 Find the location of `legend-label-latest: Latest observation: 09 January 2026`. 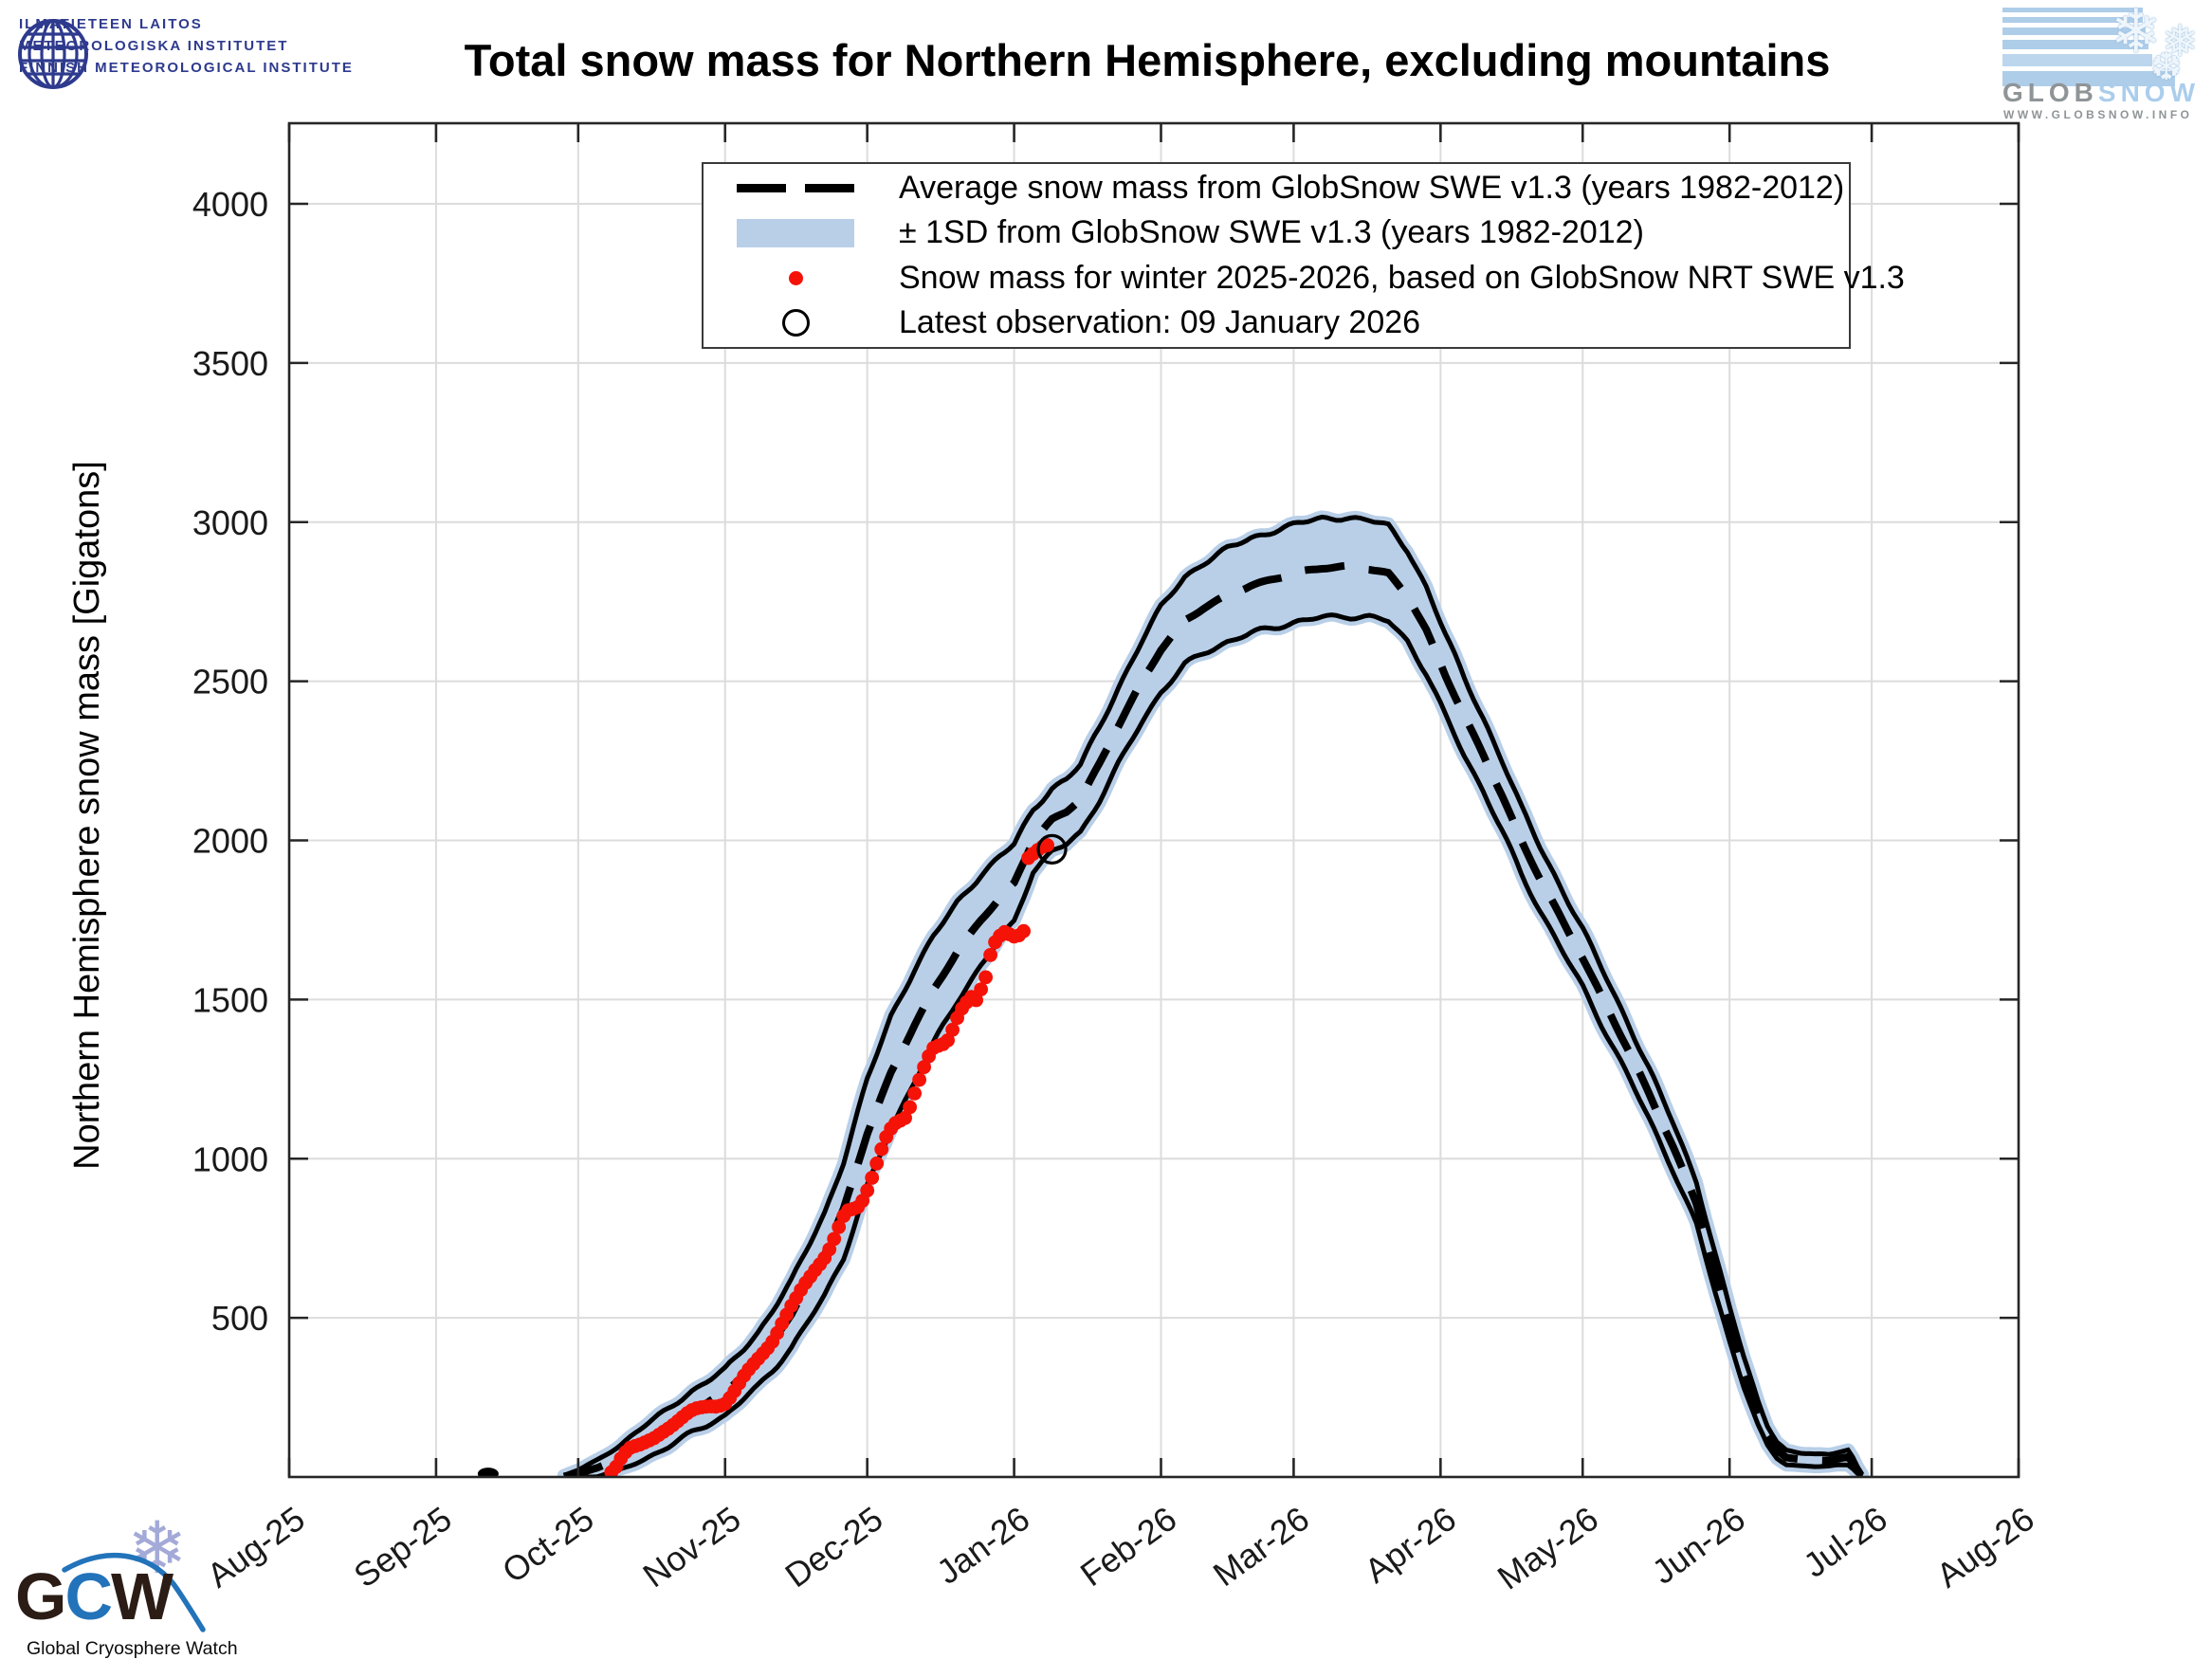

legend-label-latest: Latest observation: 09 January 2026 is located at coordinates (1160, 322).